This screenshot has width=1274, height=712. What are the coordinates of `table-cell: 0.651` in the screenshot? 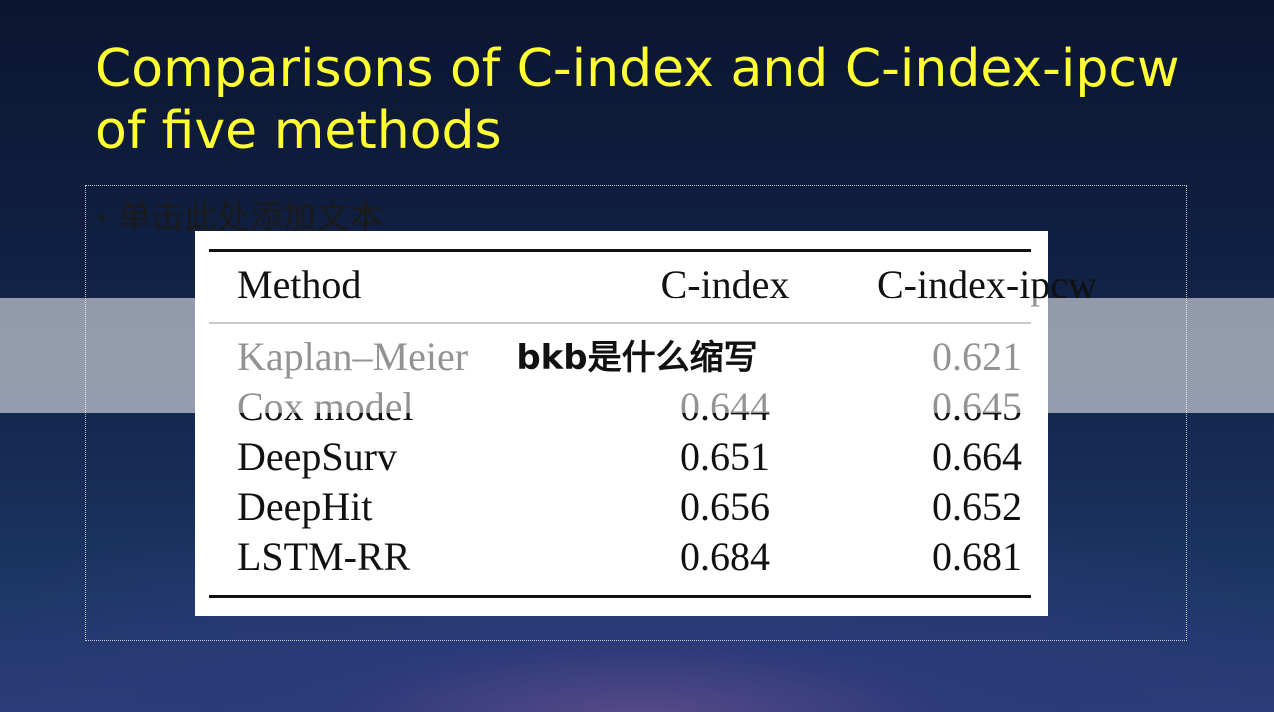 It's located at (725, 456).